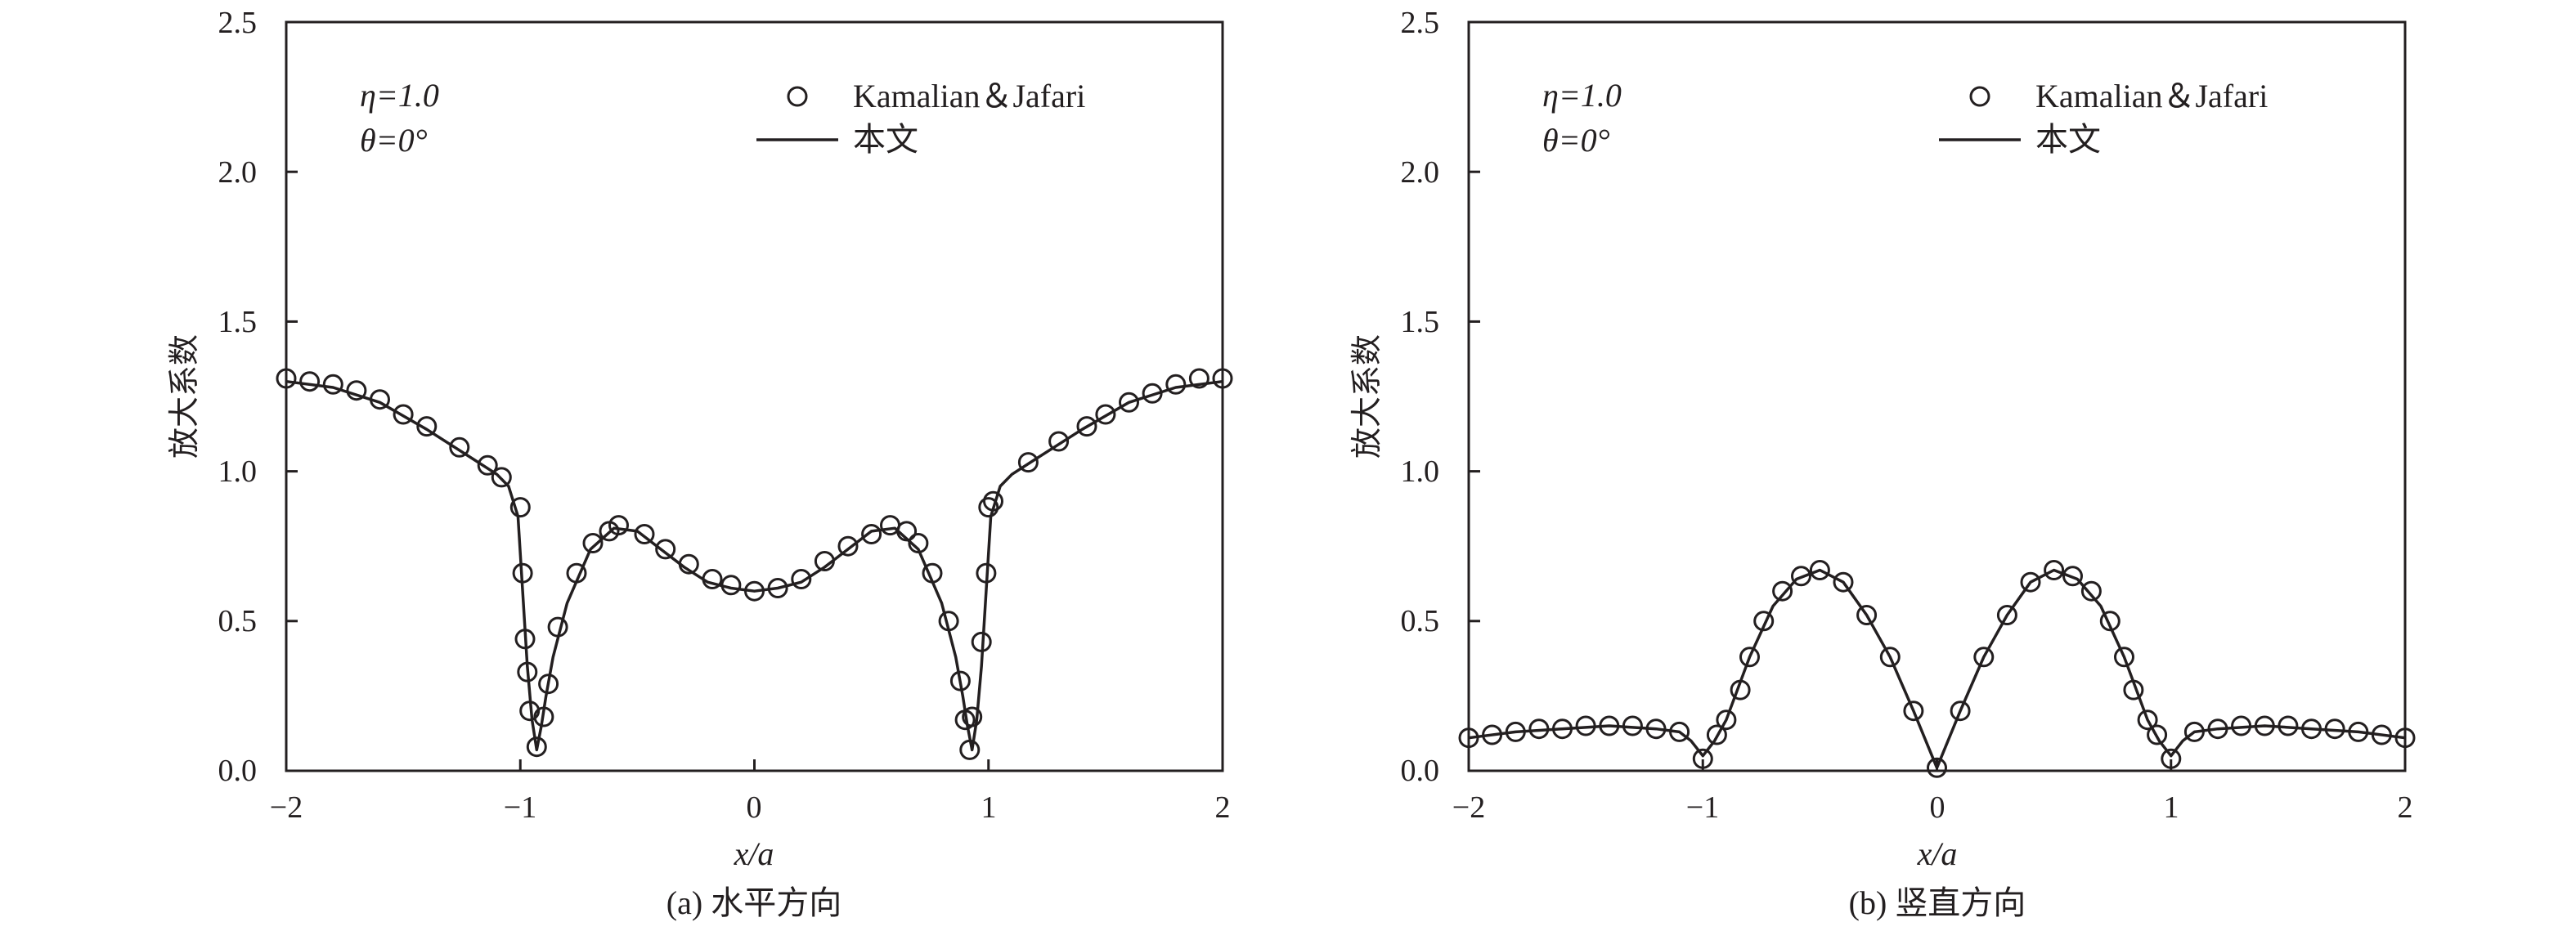 Image resolution: width=2576 pixels, height=931 pixels. What do you see at coordinates (238, 771) in the screenshot?
I see `y-tick-label: 0.0` at bounding box center [238, 771].